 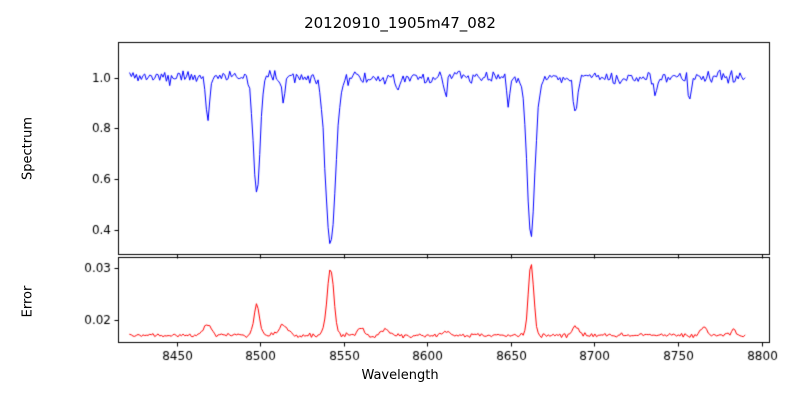 What do you see at coordinates (400, 23) in the screenshot?
I see `page-title: 20120910_1905m47_082` at bounding box center [400, 23].